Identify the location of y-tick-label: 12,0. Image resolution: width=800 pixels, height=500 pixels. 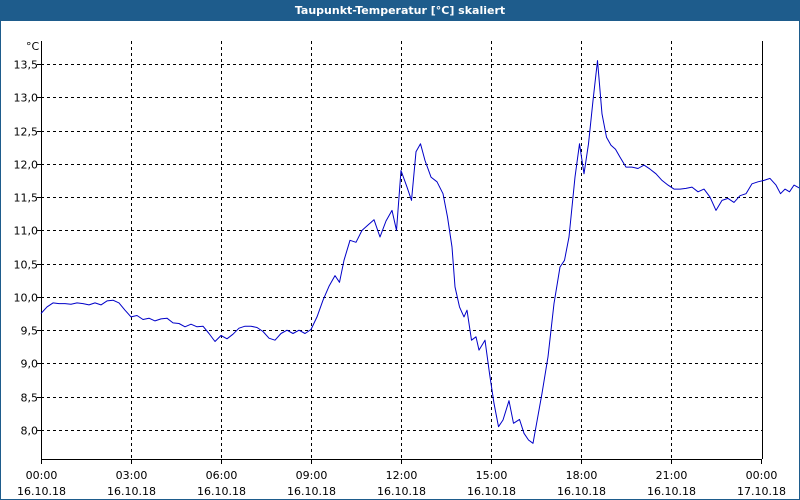
(26, 165).